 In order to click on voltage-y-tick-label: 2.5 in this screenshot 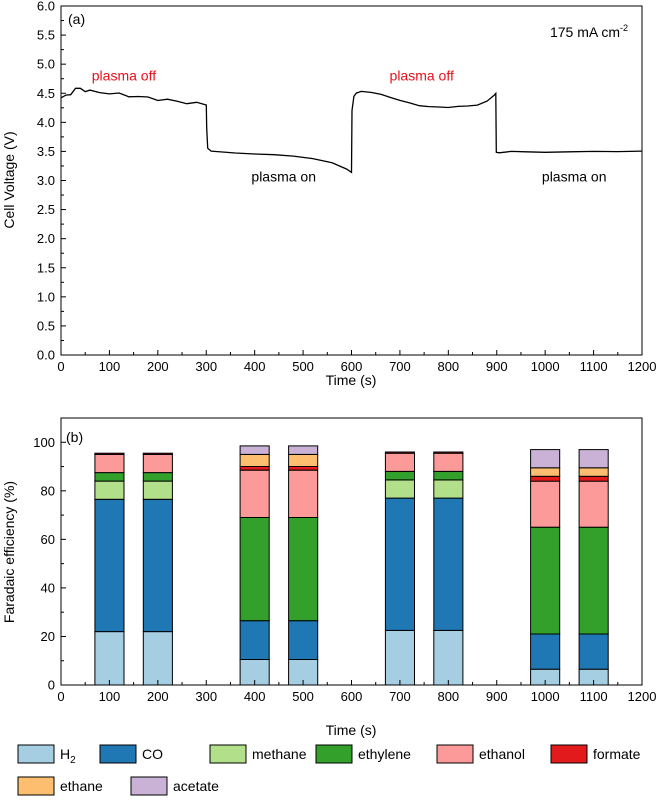, I will do `click(46, 209)`.